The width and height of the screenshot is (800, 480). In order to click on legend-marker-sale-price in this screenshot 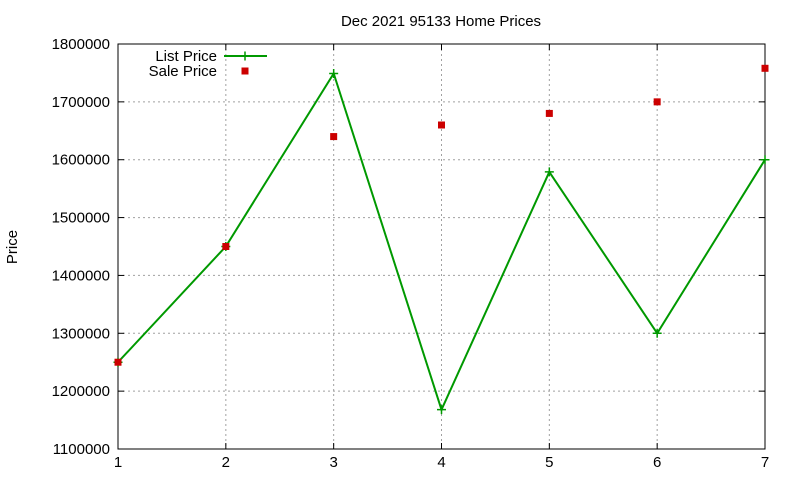, I will do `click(245, 71)`.